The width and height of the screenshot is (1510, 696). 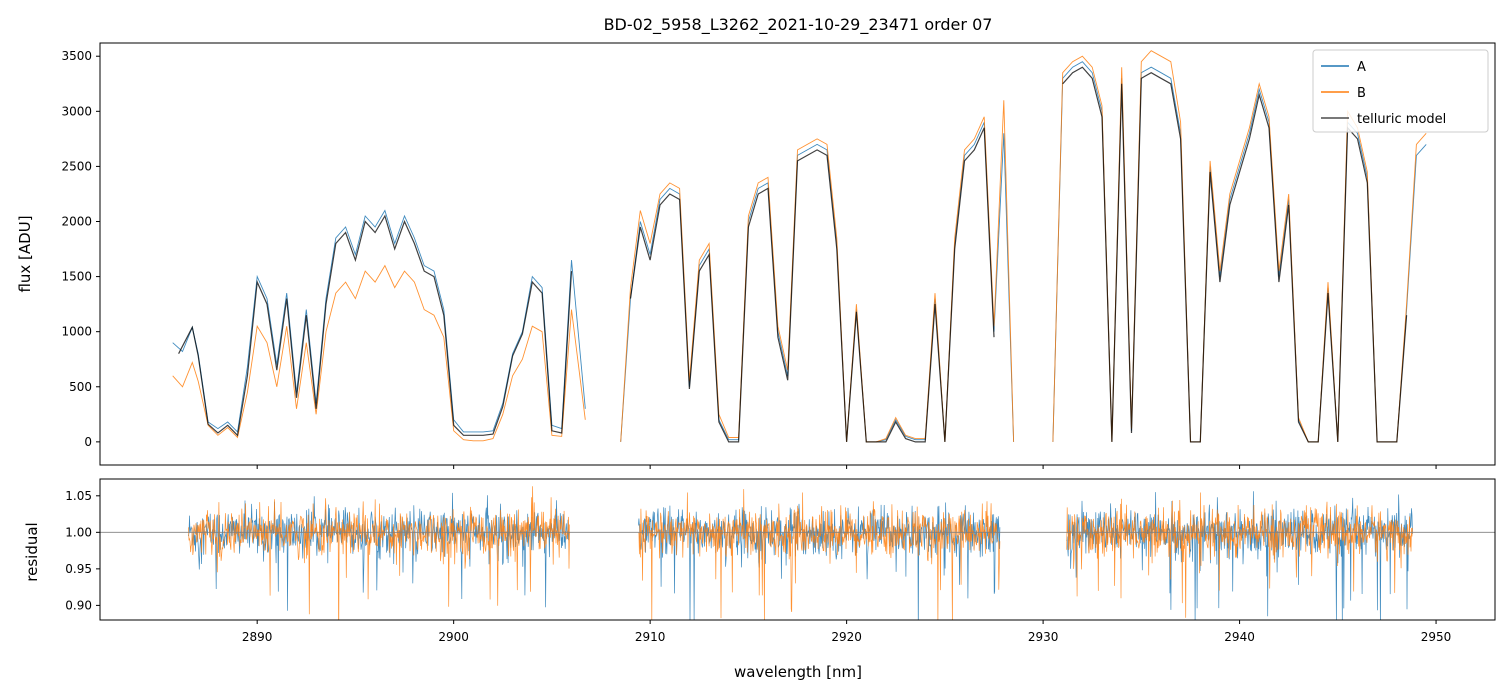 What do you see at coordinates (32, 551) in the screenshot?
I see `residual-y-axis-label: residual` at bounding box center [32, 551].